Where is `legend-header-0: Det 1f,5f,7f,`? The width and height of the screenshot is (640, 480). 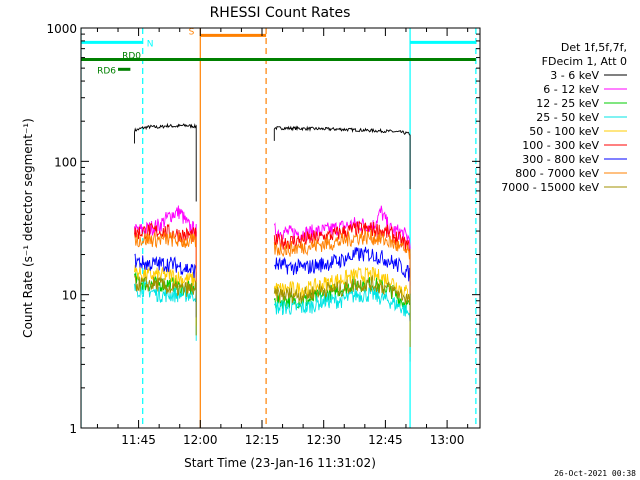
legend-header-0: Det 1f,5f,7f, is located at coordinates (594, 47).